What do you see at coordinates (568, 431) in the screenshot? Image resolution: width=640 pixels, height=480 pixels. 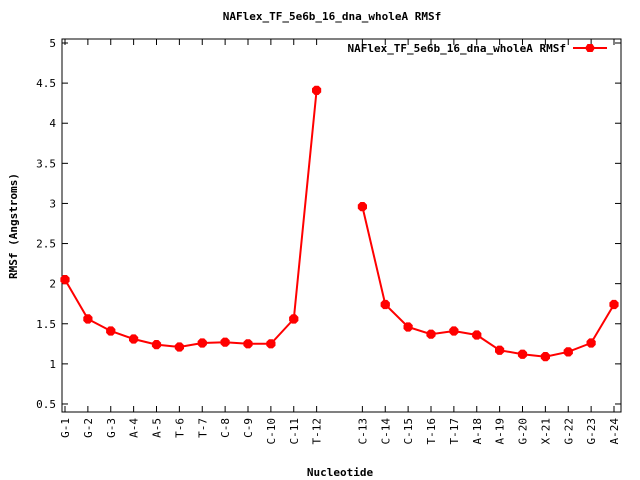 I see `x-tick-label: G-22` at bounding box center [568, 431].